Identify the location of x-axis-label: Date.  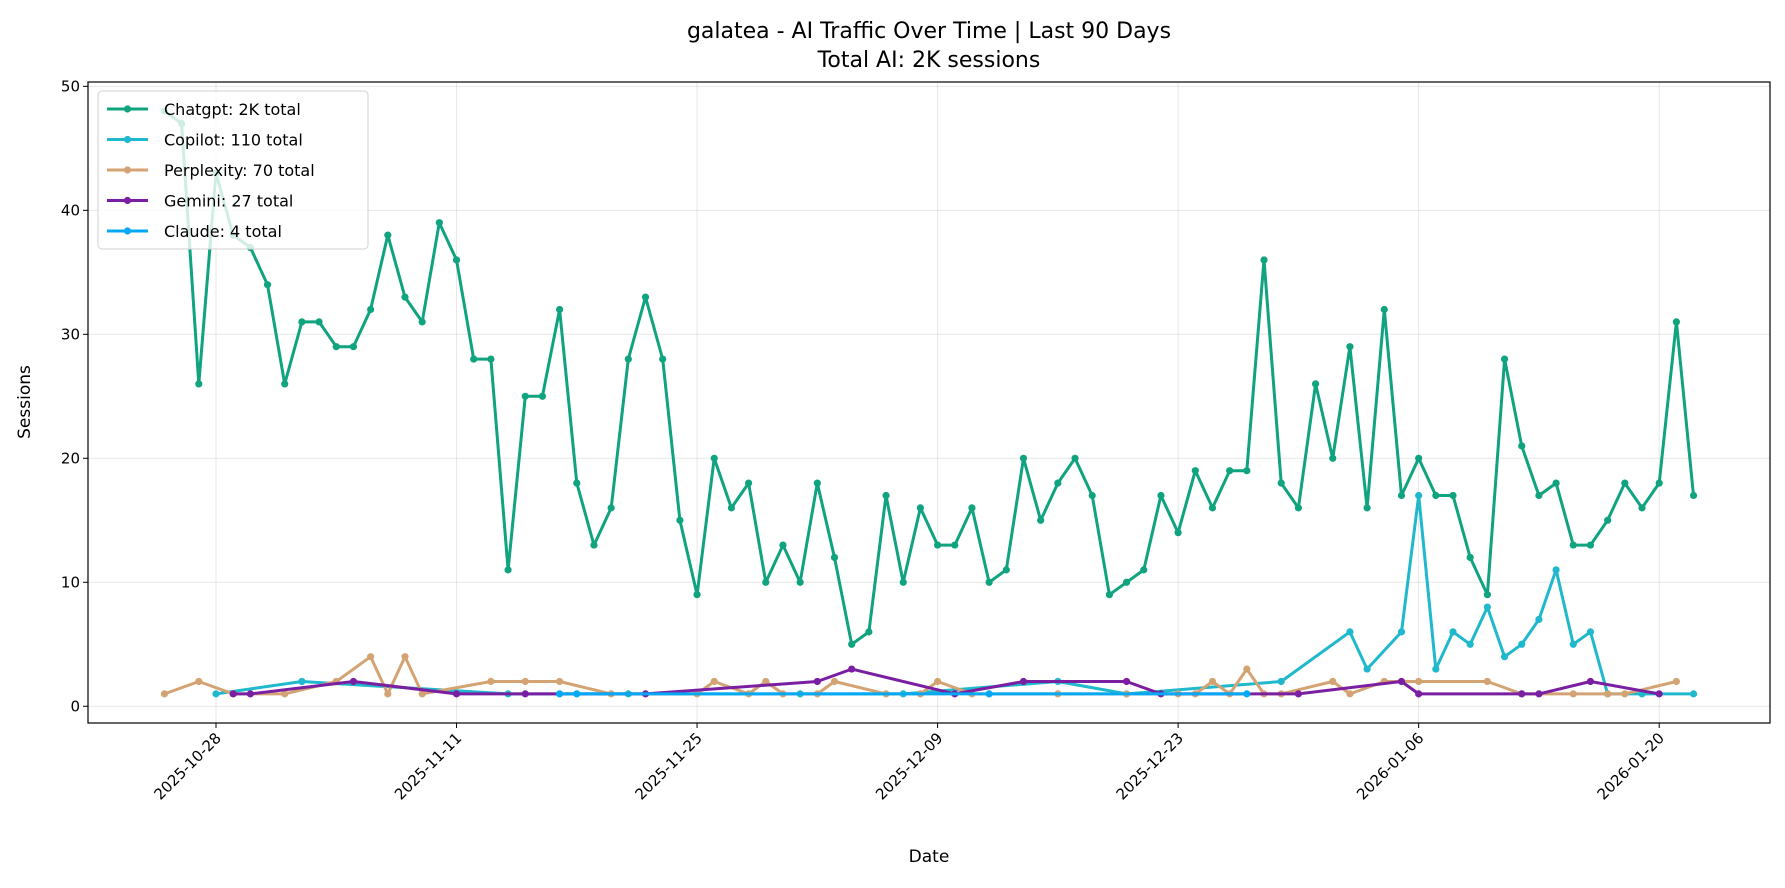
(929, 857).